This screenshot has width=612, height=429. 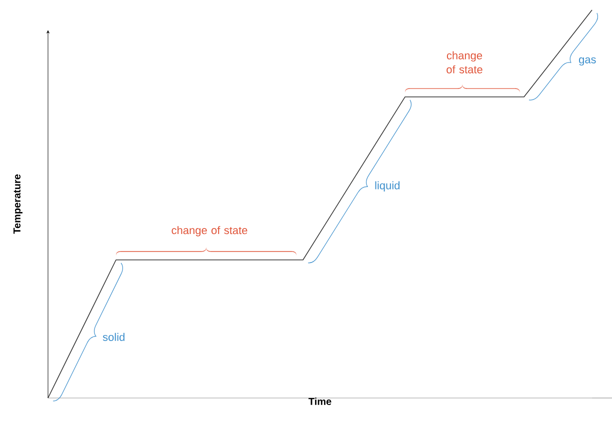 I want to click on annotation: liquid, so click(x=387, y=186).